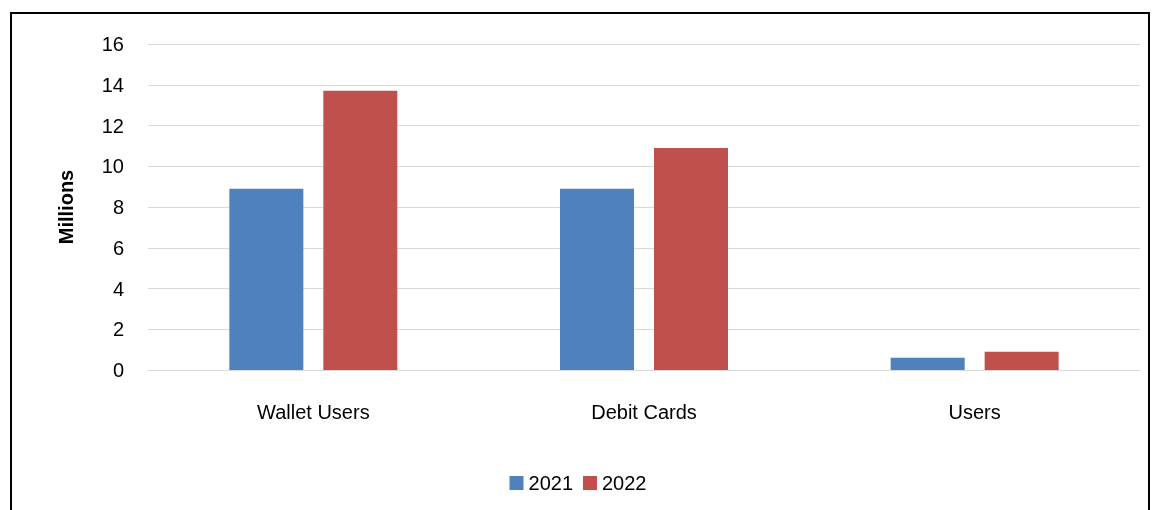  What do you see at coordinates (118, 207) in the screenshot?
I see `y-tick-label: 8` at bounding box center [118, 207].